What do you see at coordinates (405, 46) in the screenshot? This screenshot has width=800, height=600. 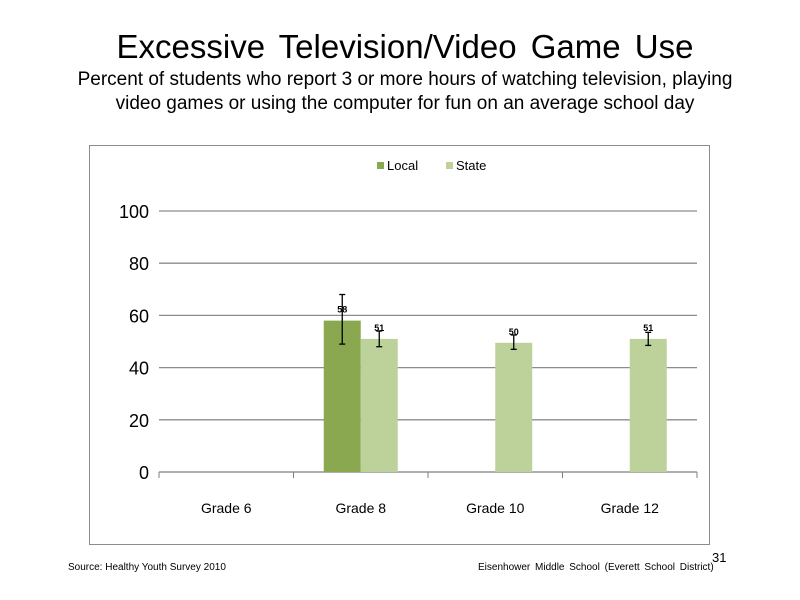 I see `slide-title: Excessive Television/Video Game Use` at bounding box center [405, 46].